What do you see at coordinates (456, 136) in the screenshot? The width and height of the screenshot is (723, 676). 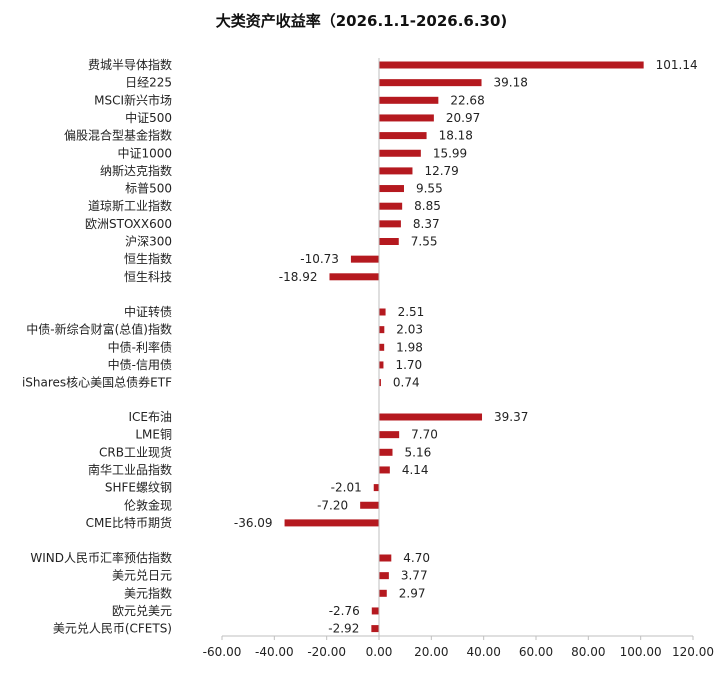 I see `data-label: 18.18` at bounding box center [456, 136].